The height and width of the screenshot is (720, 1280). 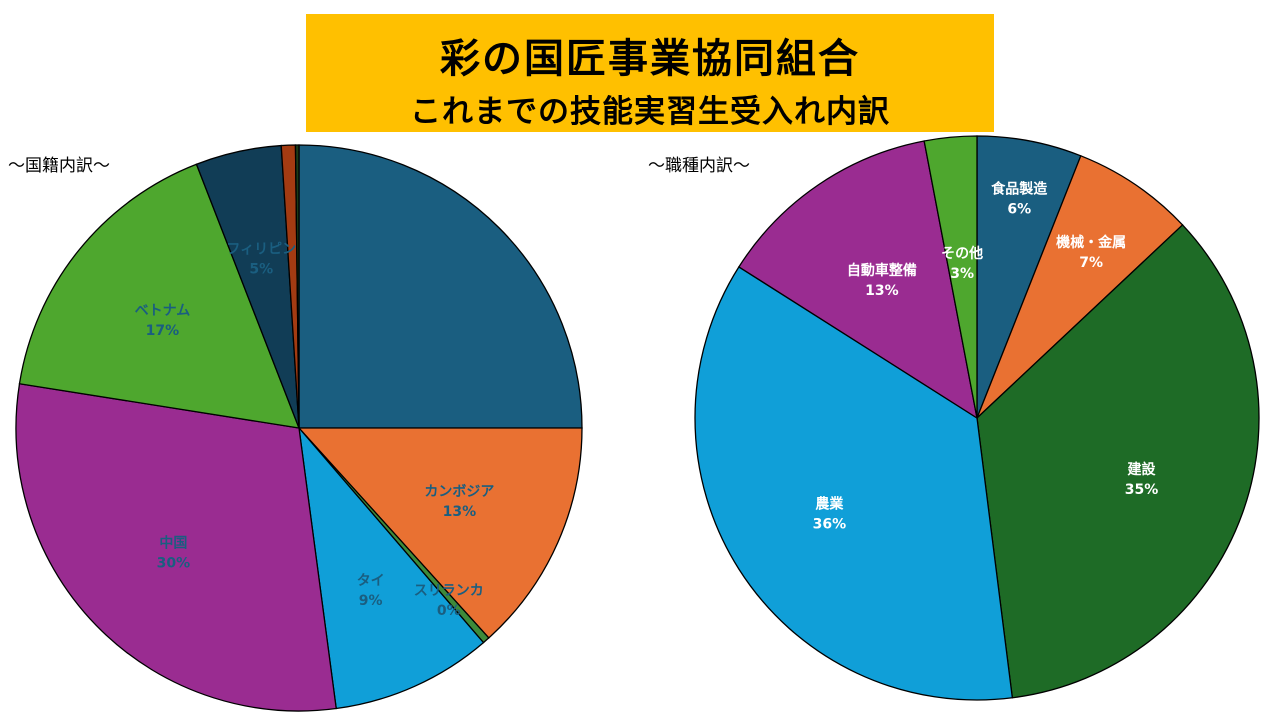 I want to click on nationality-chart-heading: ～国籍内訳～, so click(x=59, y=166).